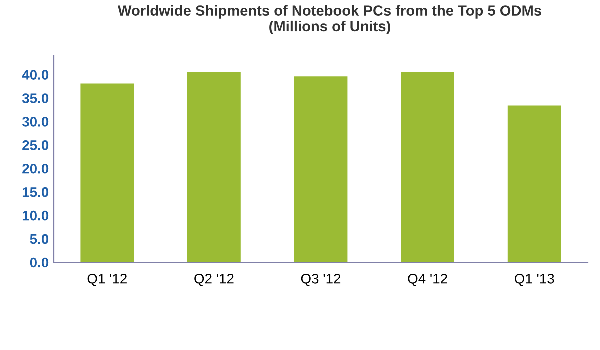 The height and width of the screenshot is (350, 600). Describe the element at coordinates (321, 280) in the screenshot. I see `x-tick-label: Q3 '12` at that location.